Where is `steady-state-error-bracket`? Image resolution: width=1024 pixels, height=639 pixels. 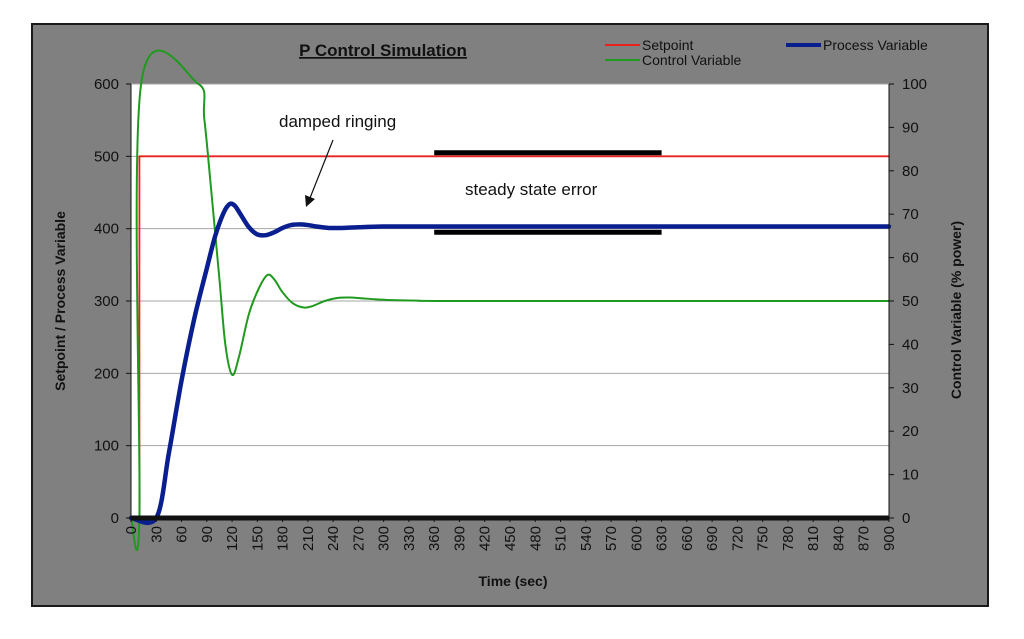
steady-state-error-bracket is located at coordinates (548, 192).